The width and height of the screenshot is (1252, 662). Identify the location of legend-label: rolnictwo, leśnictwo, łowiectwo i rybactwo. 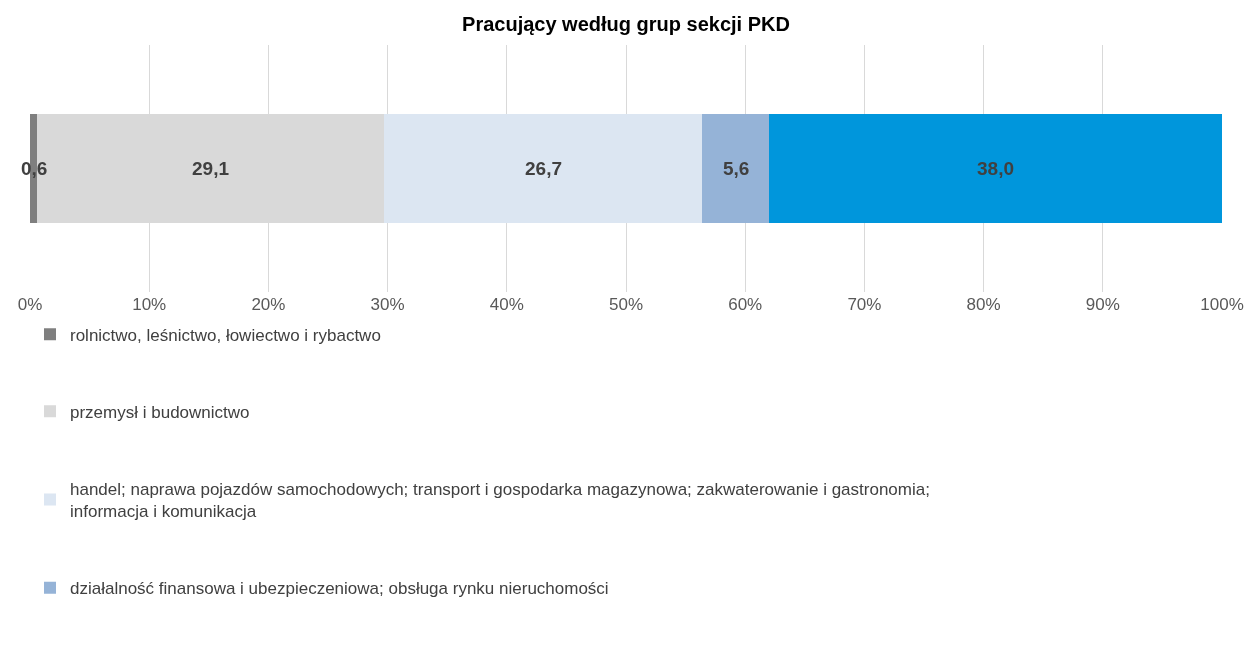
(225, 335).